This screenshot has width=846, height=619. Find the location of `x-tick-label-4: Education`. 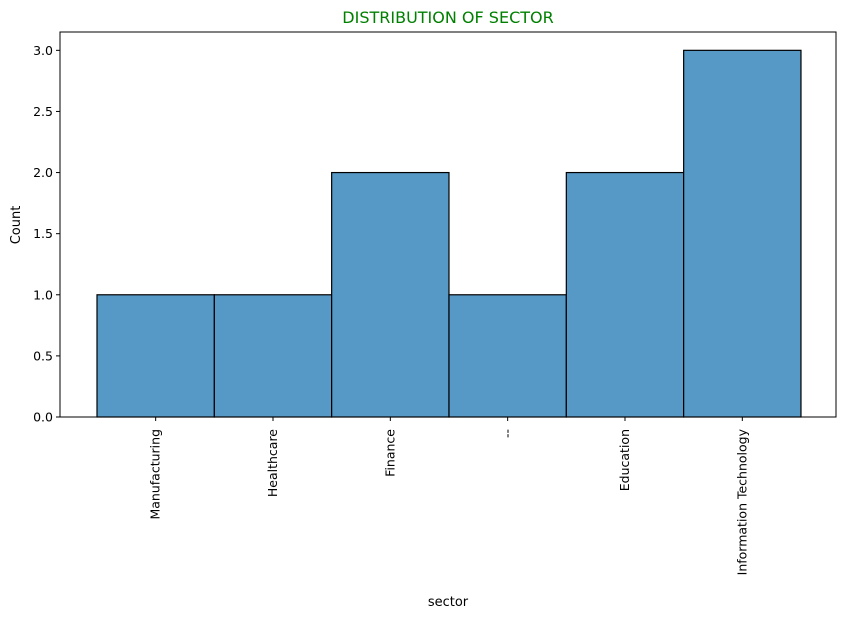

x-tick-label-4: Education is located at coordinates (624, 460).